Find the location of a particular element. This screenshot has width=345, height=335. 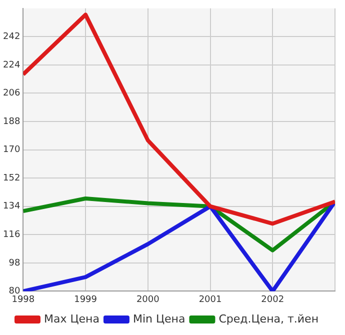

legend-label: Min Цена is located at coordinates (159, 319).